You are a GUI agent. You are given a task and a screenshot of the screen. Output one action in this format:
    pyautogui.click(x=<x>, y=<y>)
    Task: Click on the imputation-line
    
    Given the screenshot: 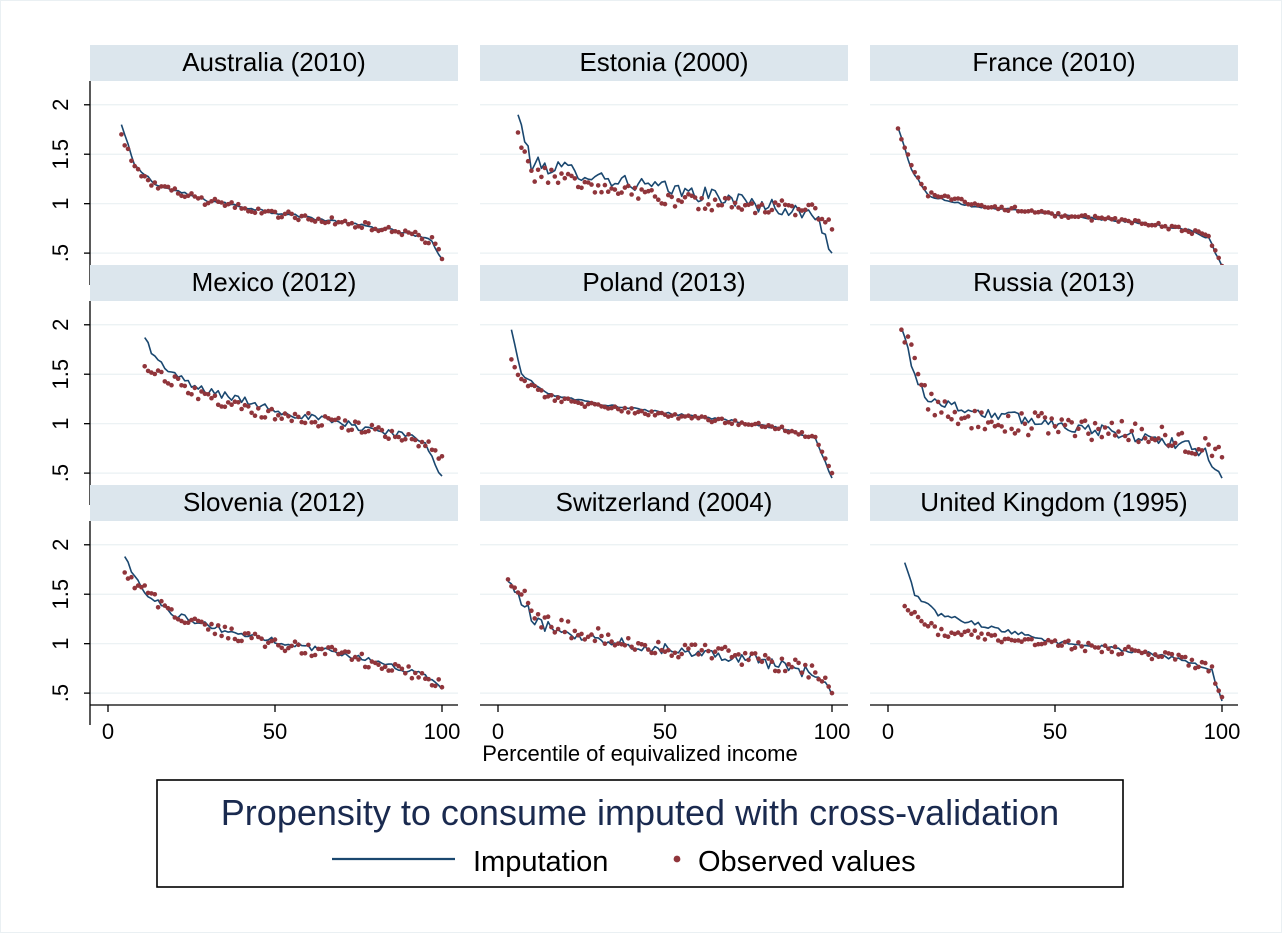 What is the action you would take?
    pyautogui.click(x=675, y=184)
    